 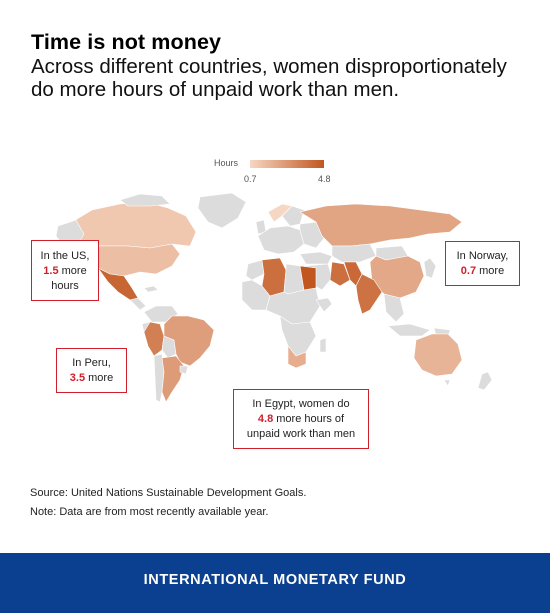 I want to click on legend-max-label: 4.8, so click(x=324, y=179).